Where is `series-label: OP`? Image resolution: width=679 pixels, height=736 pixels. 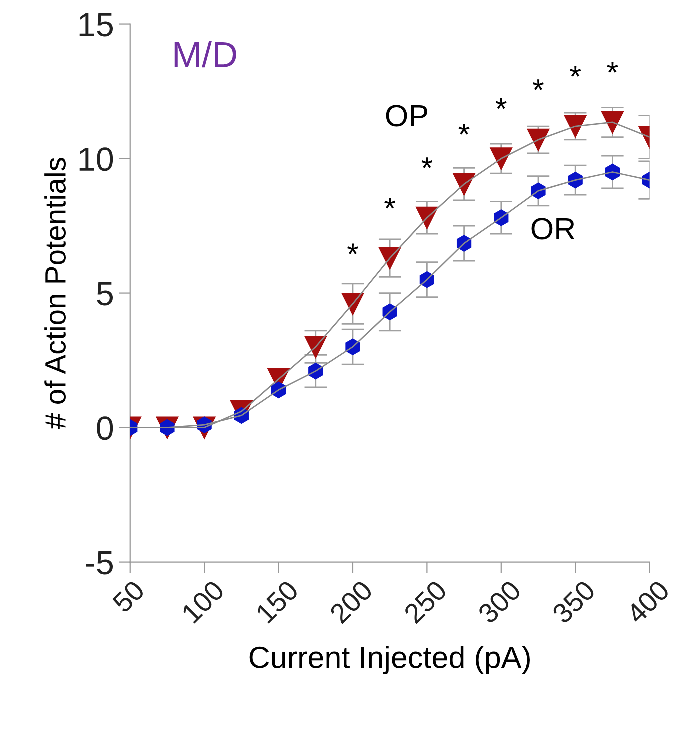
series-label: OP is located at coordinates (407, 116).